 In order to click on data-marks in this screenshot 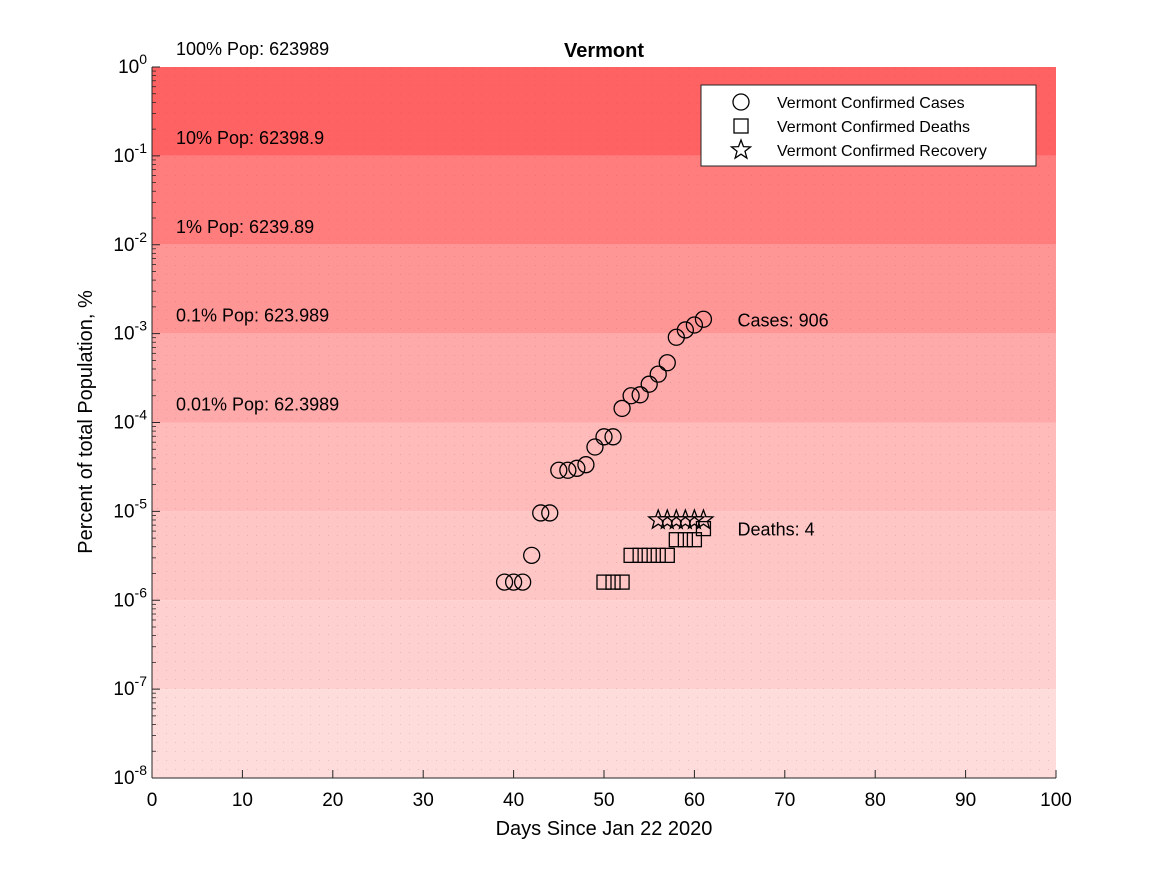, I will do `click(605, 450)`.